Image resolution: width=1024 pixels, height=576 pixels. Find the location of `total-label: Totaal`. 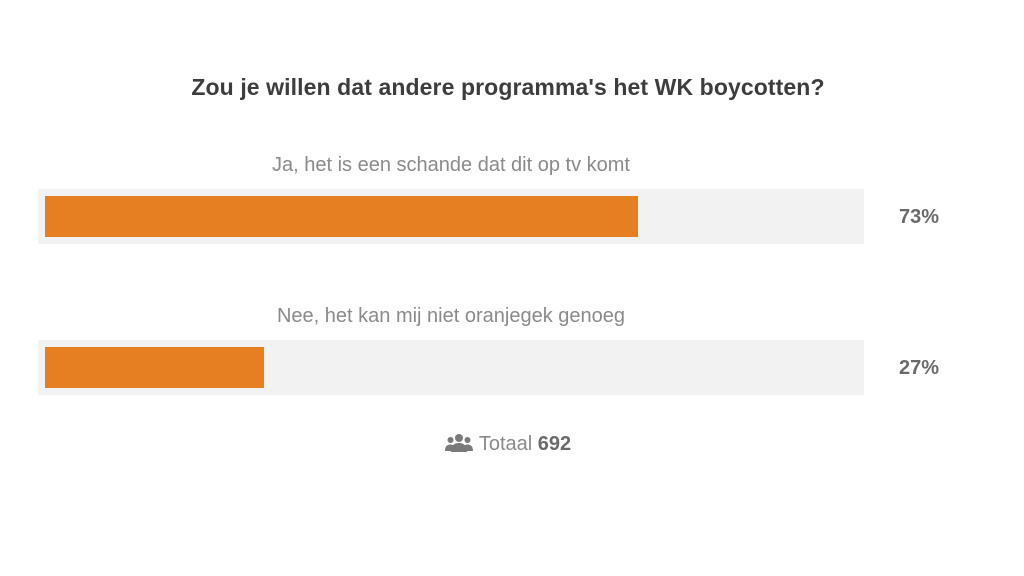

total-label: Totaal is located at coordinates (505, 444).